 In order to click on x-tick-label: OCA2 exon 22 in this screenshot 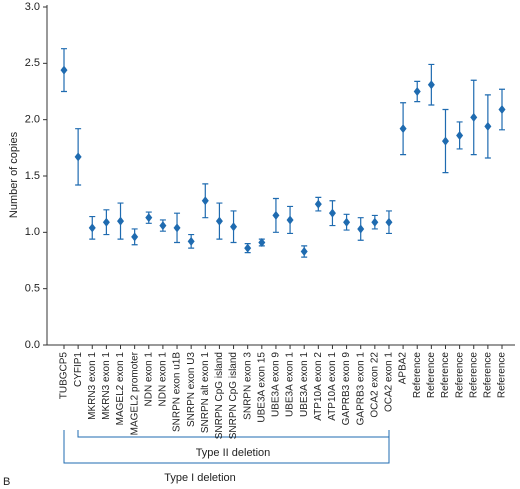, I will do `click(374, 385)`.